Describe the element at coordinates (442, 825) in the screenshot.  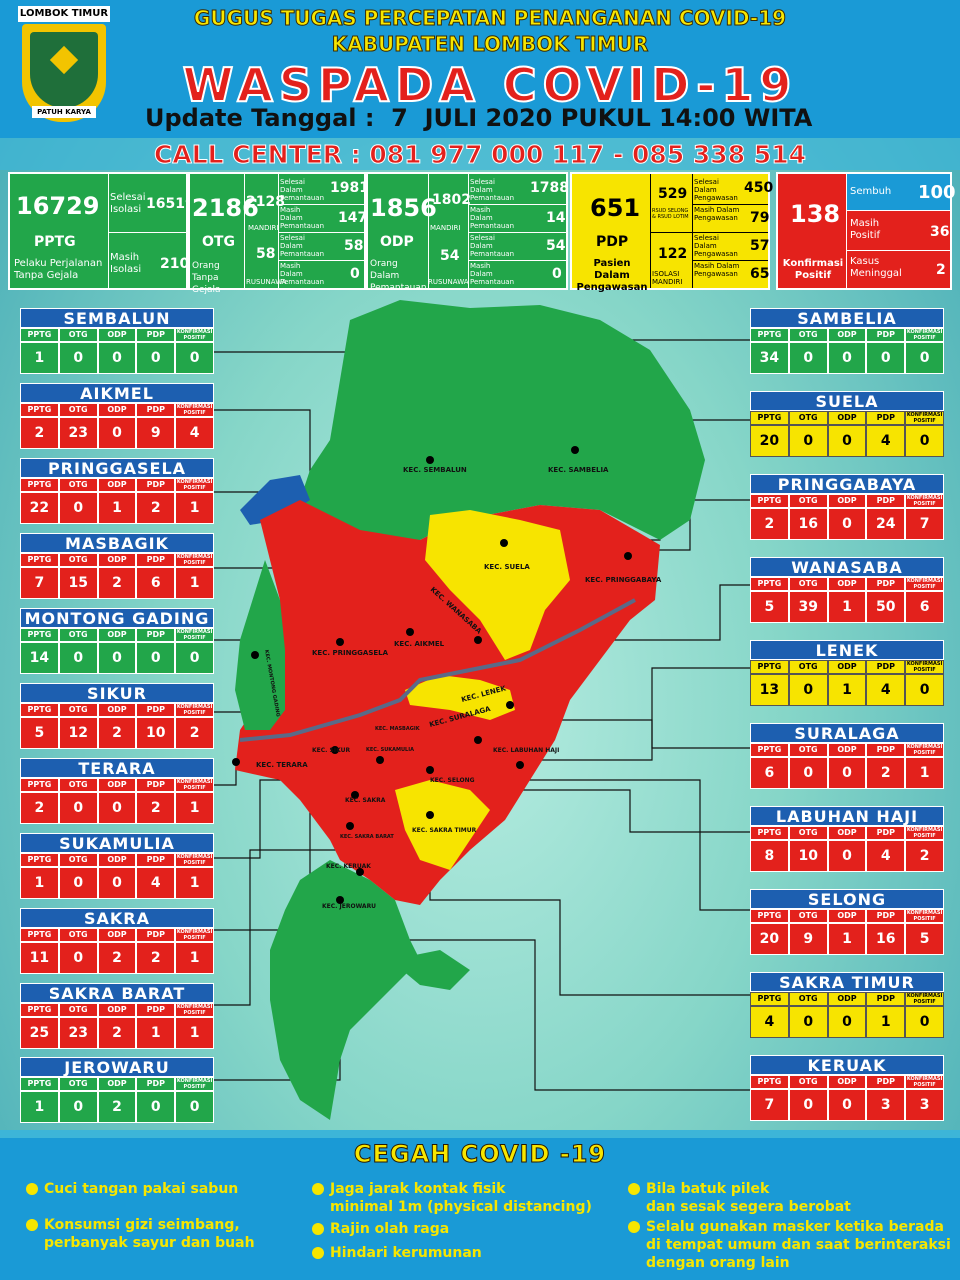
I see `yellow-region-sakratimur` at that location.